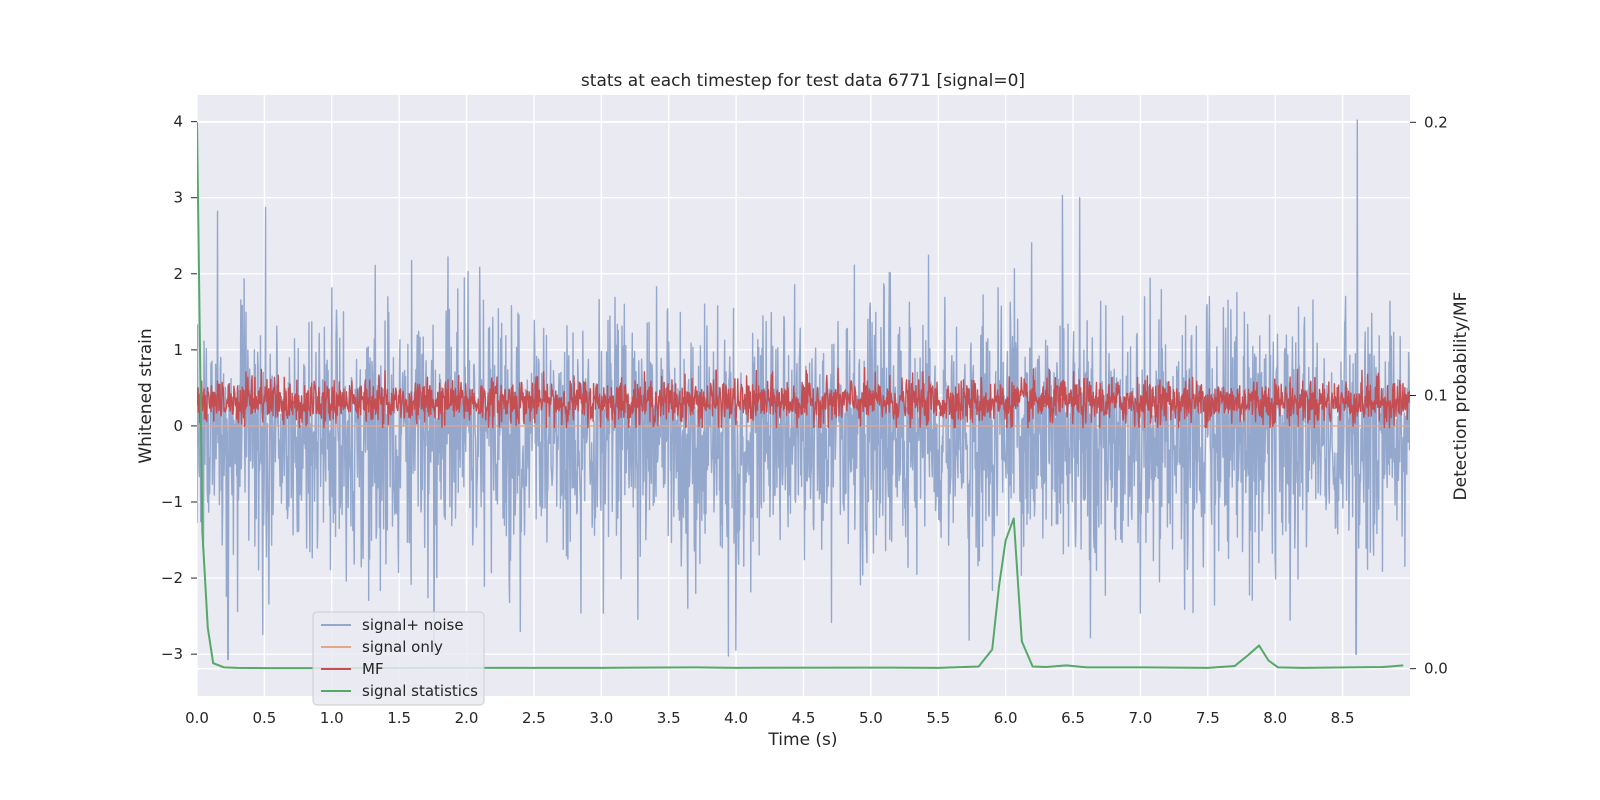 This screenshot has width=1600, height=800. What do you see at coordinates (178, 426) in the screenshot?
I see `y-tick-label: 0` at bounding box center [178, 426].